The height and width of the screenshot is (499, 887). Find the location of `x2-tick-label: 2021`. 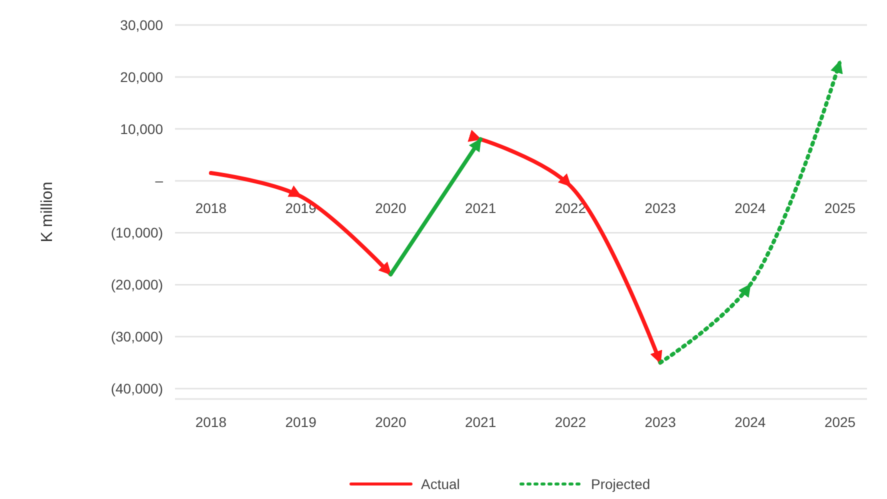

x2-tick-label: 2021 is located at coordinates (480, 208).